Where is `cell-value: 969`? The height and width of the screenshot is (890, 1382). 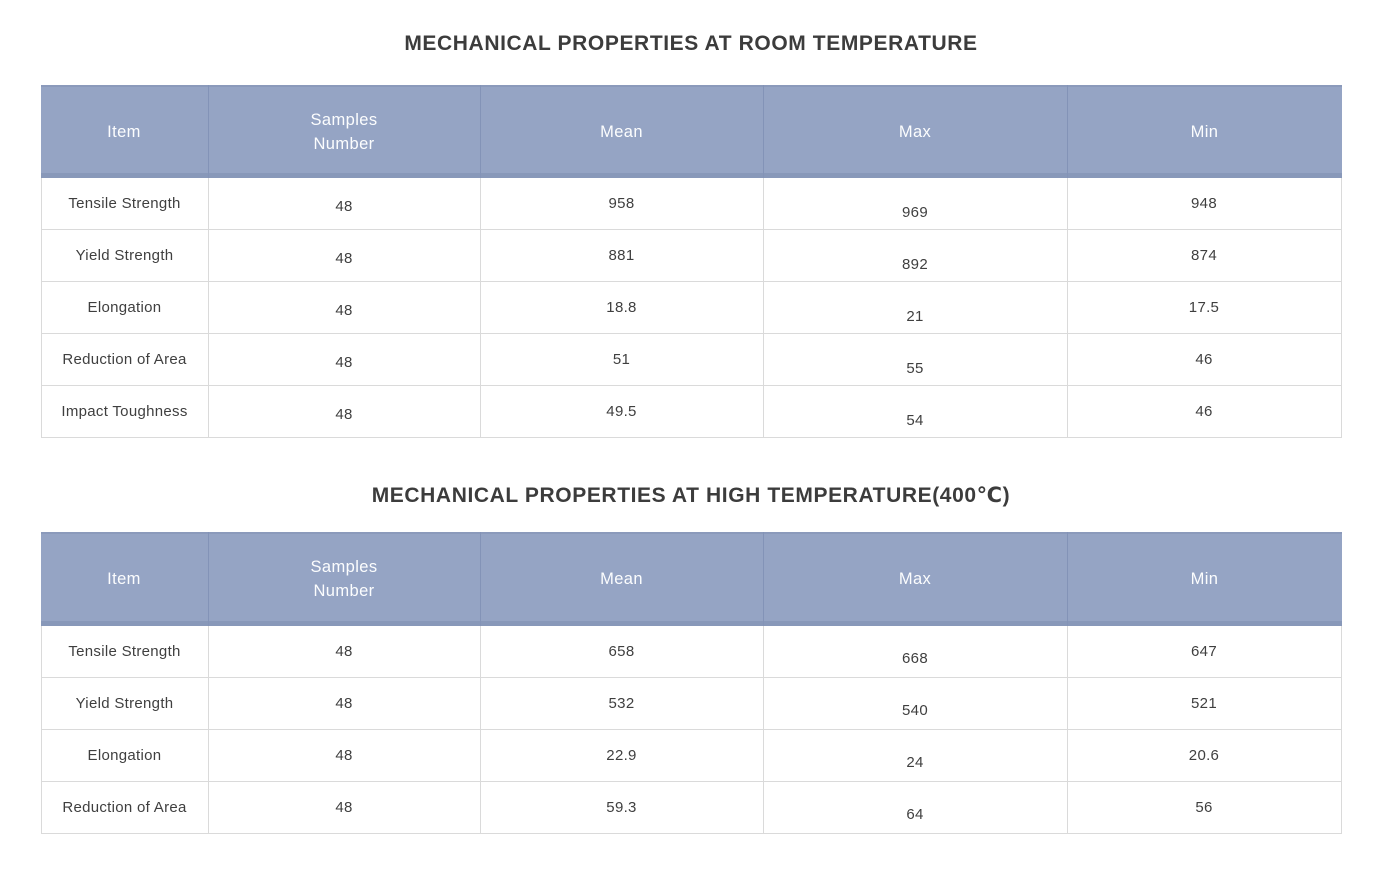
cell-value: 969 is located at coordinates (915, 212).